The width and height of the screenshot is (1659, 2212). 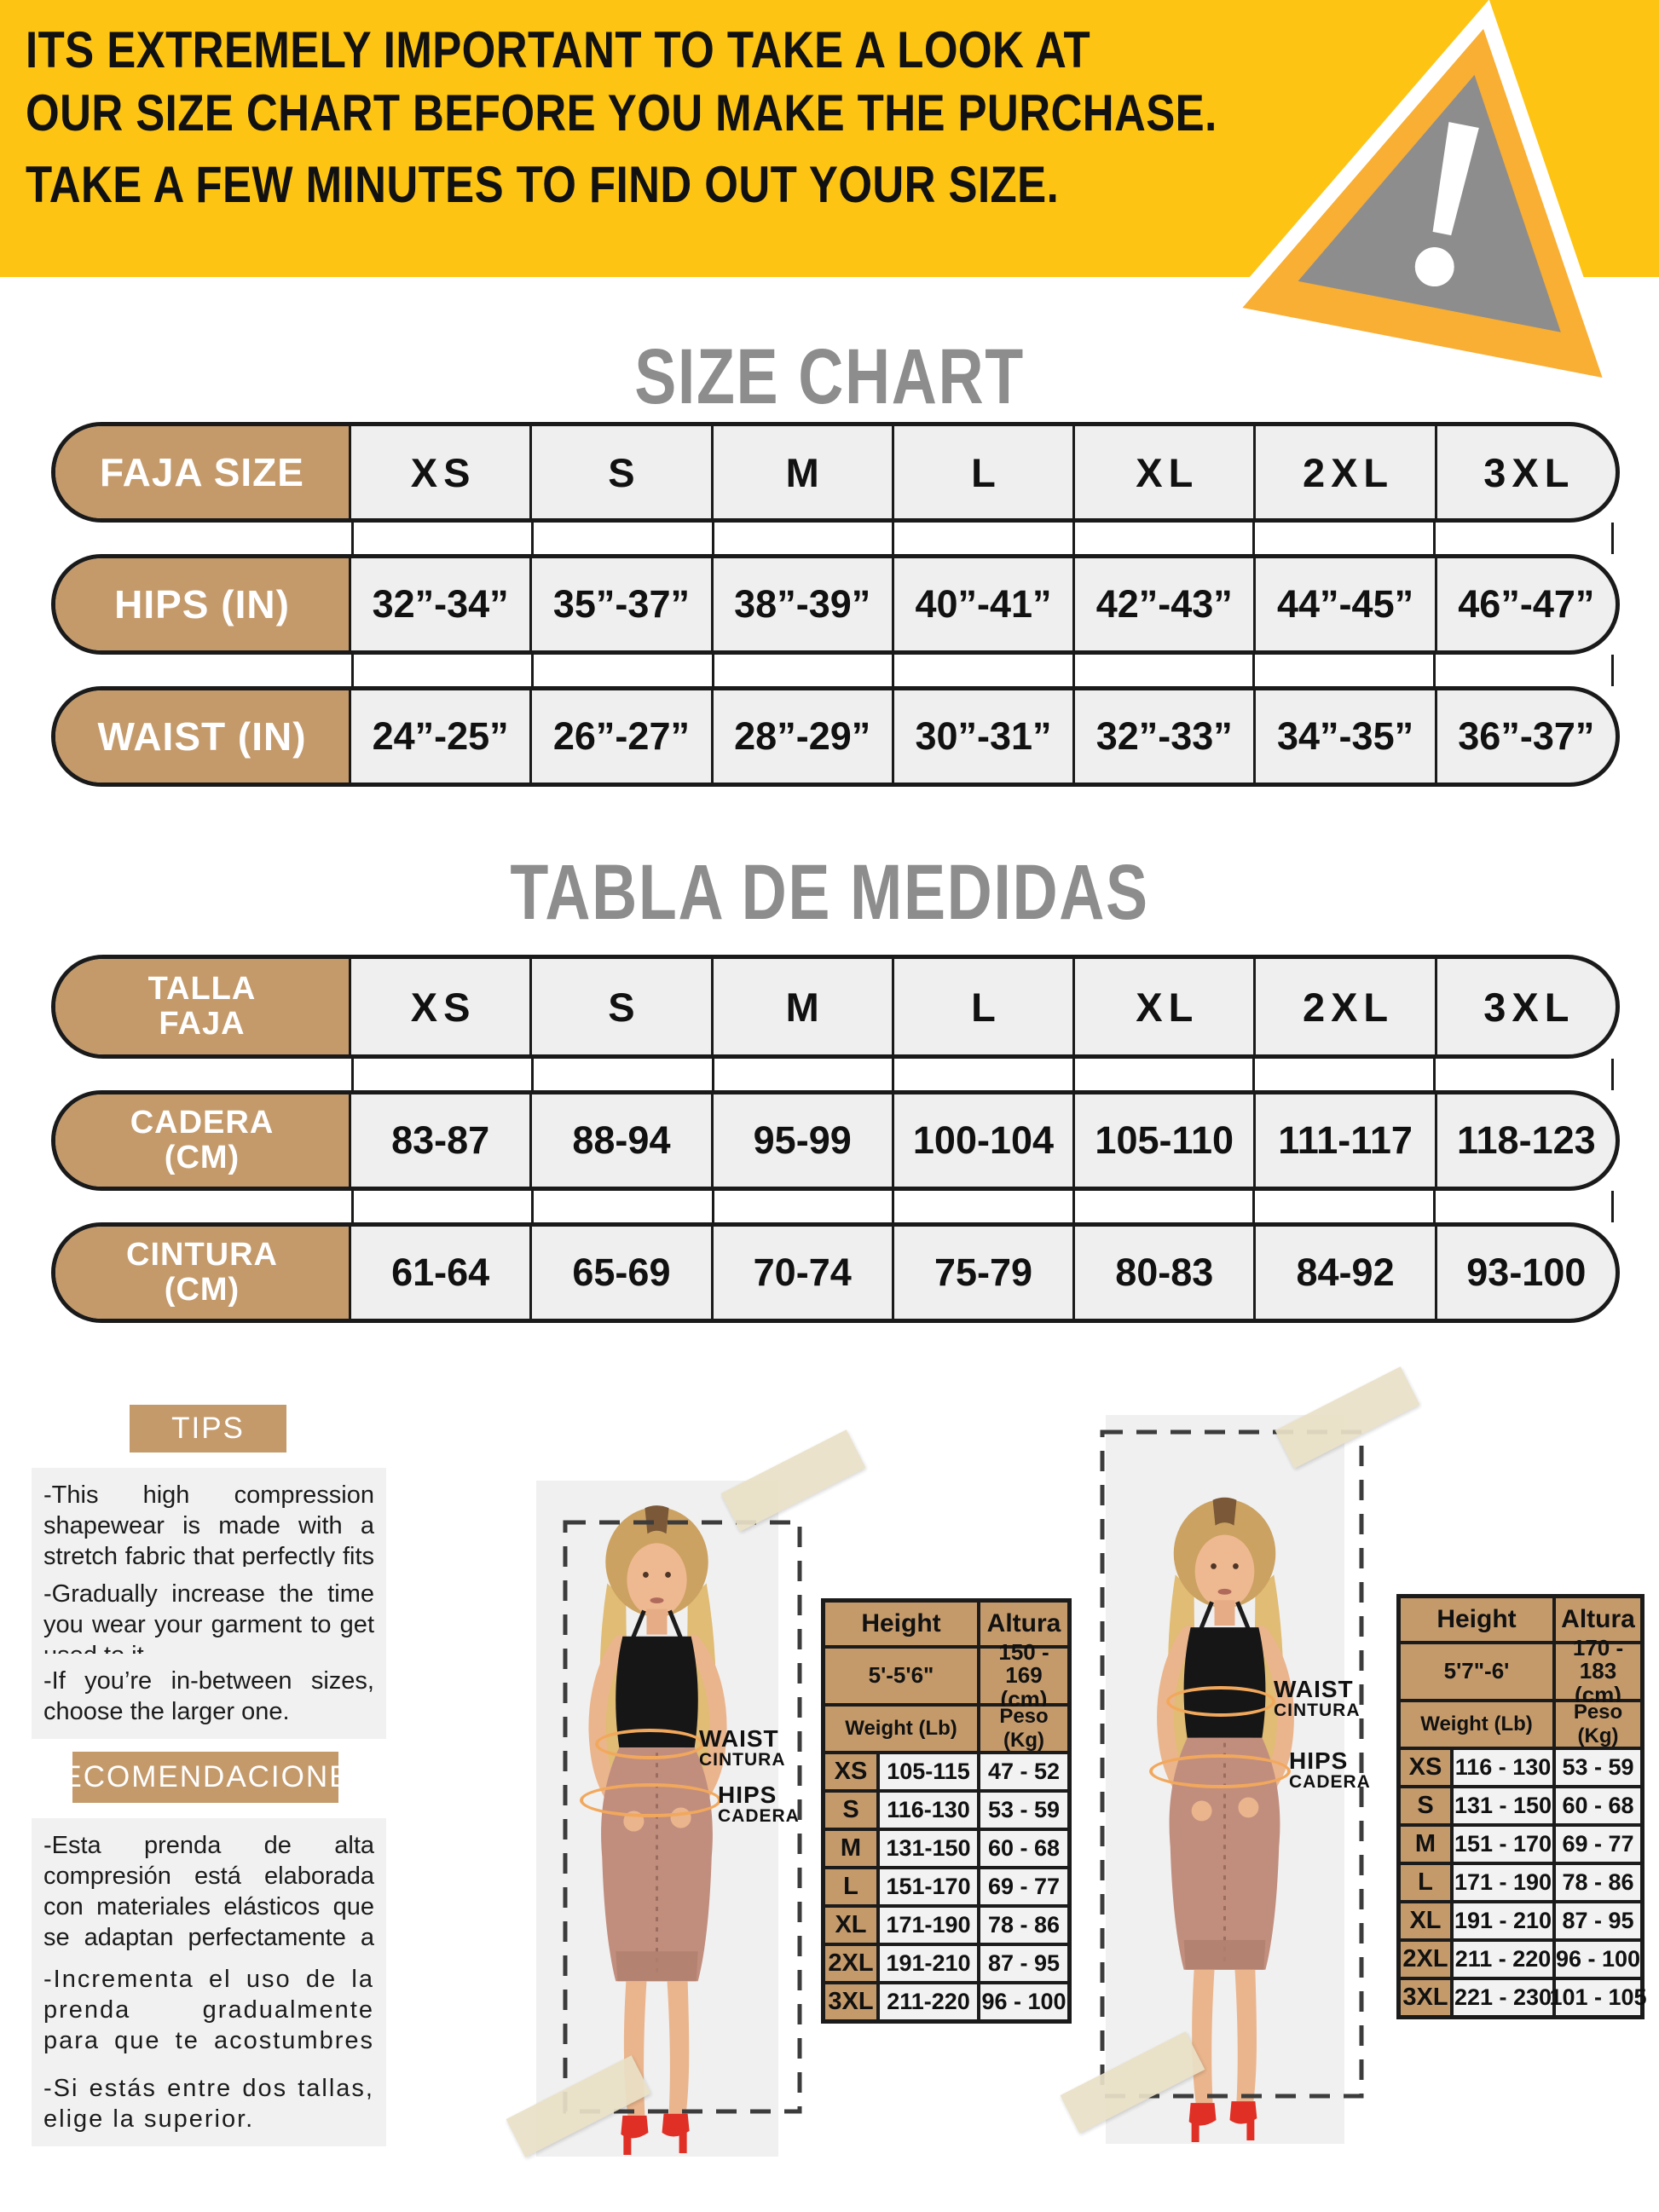 What do you see at coordinates (928, 1810) in the screenshot?
I see `weight-value: 116-130` at bounding box center [928, 1810].